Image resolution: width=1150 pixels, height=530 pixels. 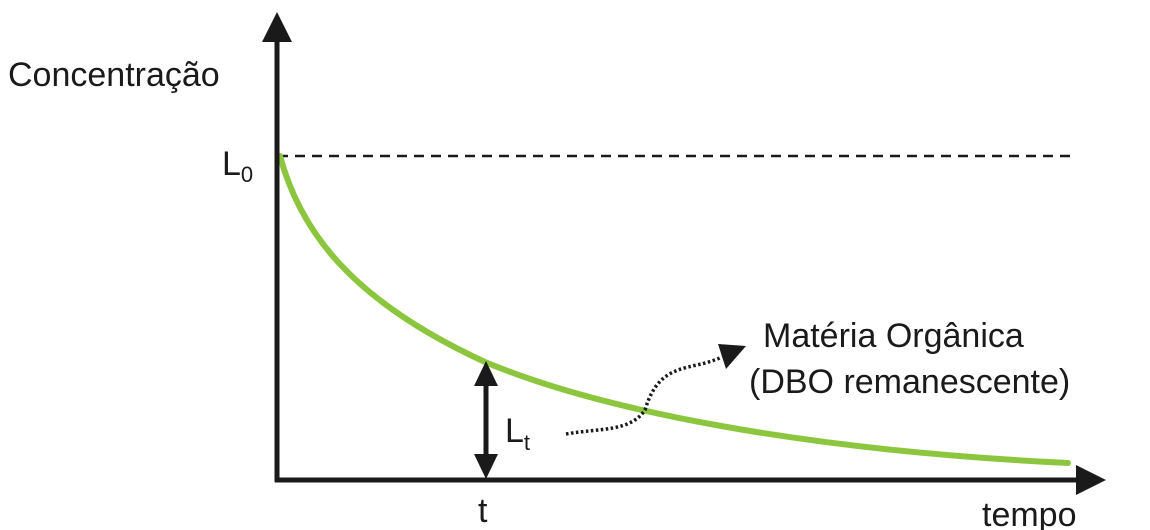 I want to click on initial-level-symbol: L, so click(x=231, y=164).